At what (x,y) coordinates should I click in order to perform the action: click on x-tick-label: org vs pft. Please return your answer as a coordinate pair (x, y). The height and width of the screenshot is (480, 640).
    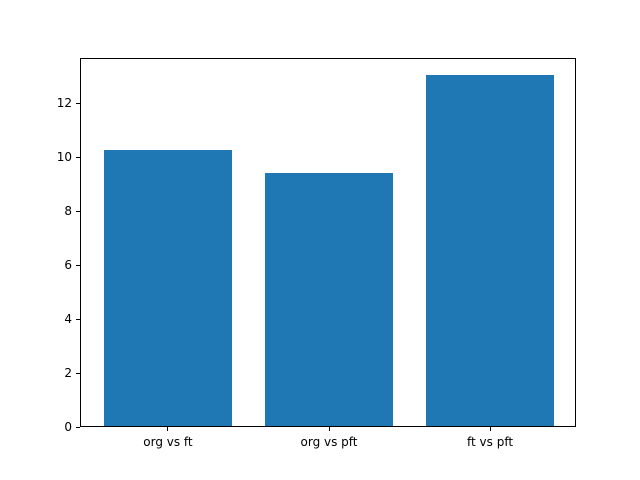
    Looking at the image, I should click on (329, 442).